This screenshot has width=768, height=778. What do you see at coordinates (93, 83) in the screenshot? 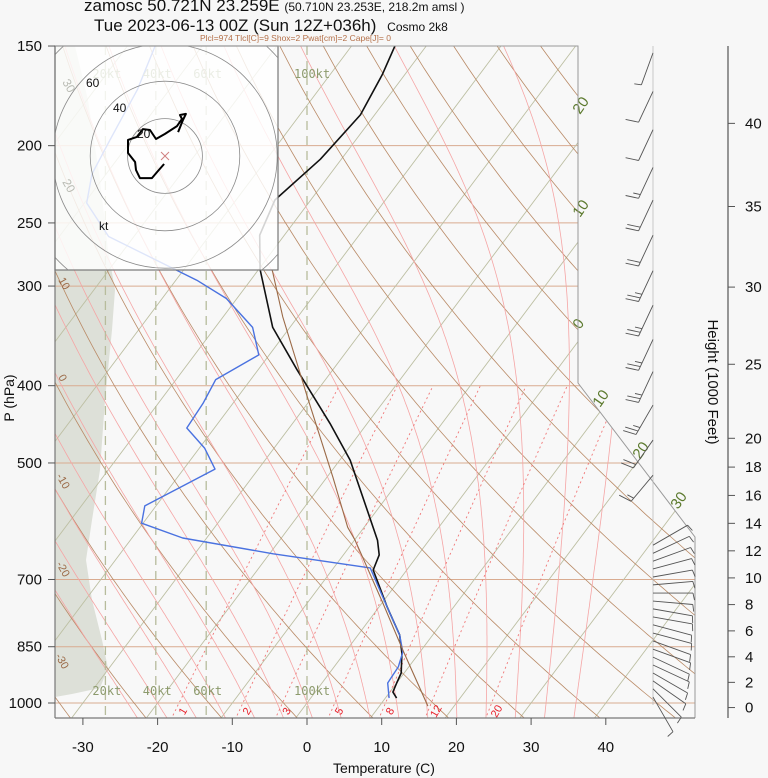
I see `hodograph-ring-label: 60` at bounding box center [93, 83].